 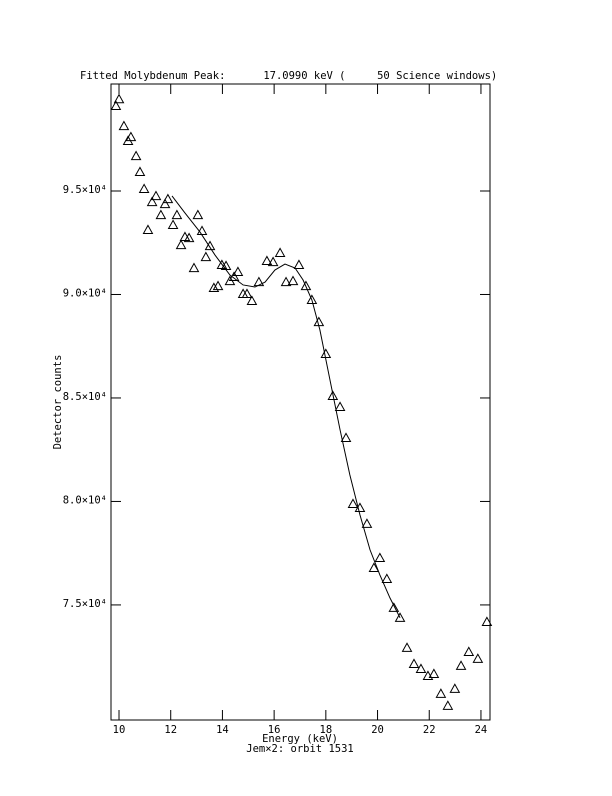 What do you see at coordinates (170, 730) in the screenshot?
I see `x-tick-label: 12` at bounding box center [170, 730].